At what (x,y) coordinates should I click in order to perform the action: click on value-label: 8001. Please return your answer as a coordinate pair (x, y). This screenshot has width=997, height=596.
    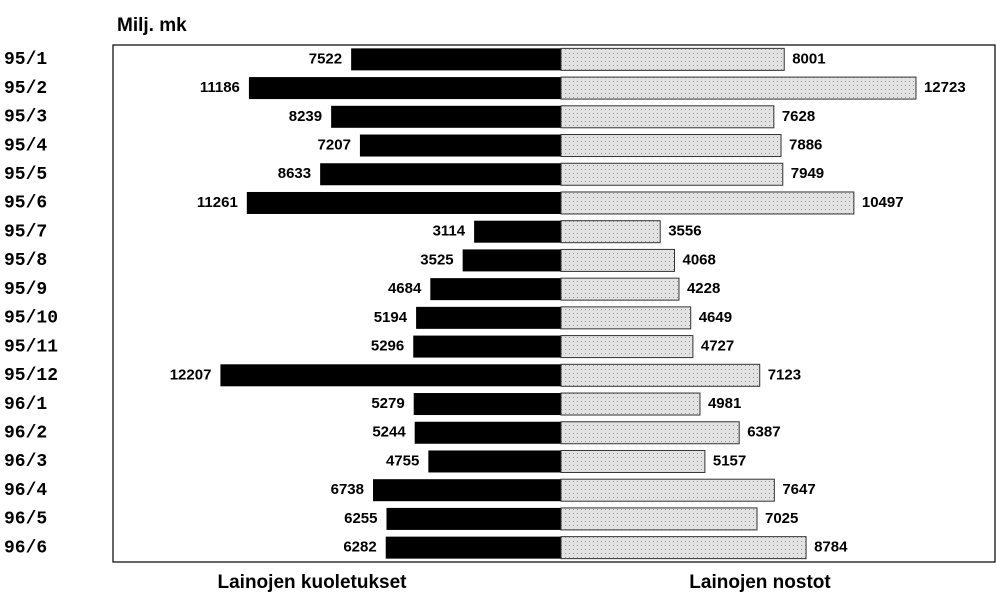
    Looking at the image, I should click on (808, 58).